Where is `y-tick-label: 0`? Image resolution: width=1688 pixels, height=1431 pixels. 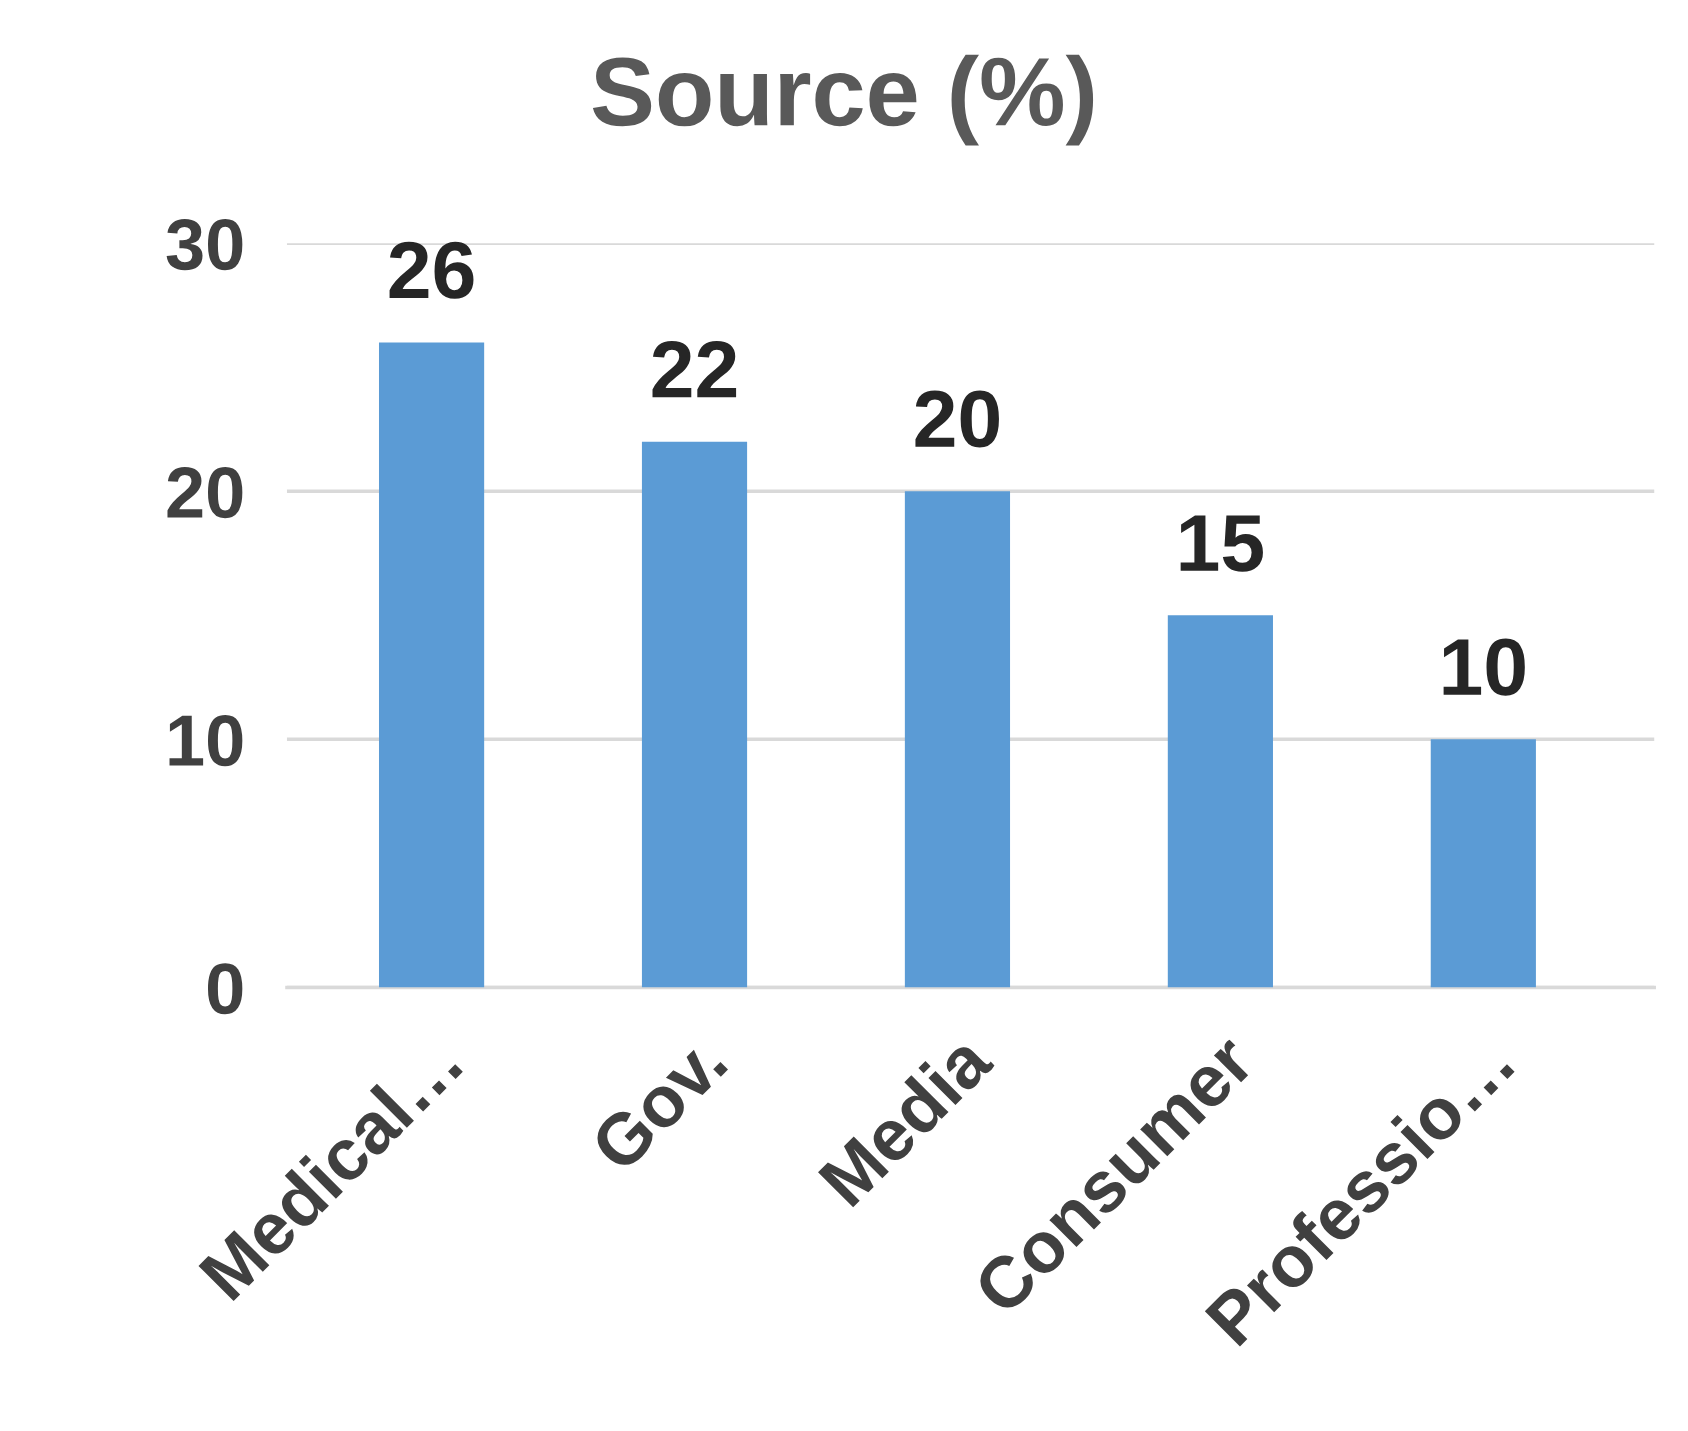
y-tick-label: 0 is located at coordinates (225, 989).